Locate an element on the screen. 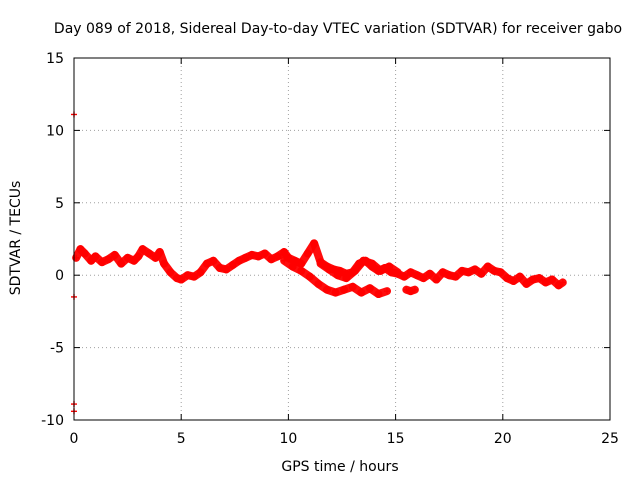 Image resolution: width=640 pixels, height=480 pixels. x-tick-label: 5 is located at coordinates (181, 439).